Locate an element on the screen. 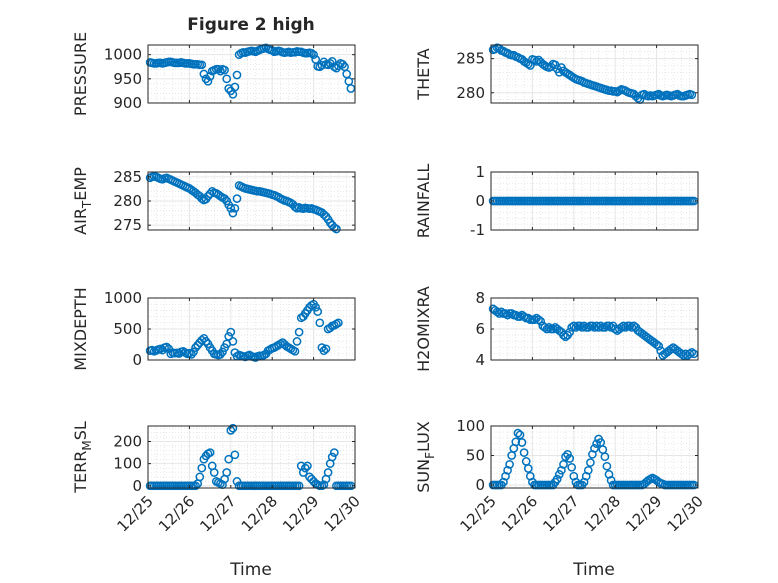 The width and height of the screenshot is (778, 583). y-tick-label: 950 is located at coordinates (127, 79).